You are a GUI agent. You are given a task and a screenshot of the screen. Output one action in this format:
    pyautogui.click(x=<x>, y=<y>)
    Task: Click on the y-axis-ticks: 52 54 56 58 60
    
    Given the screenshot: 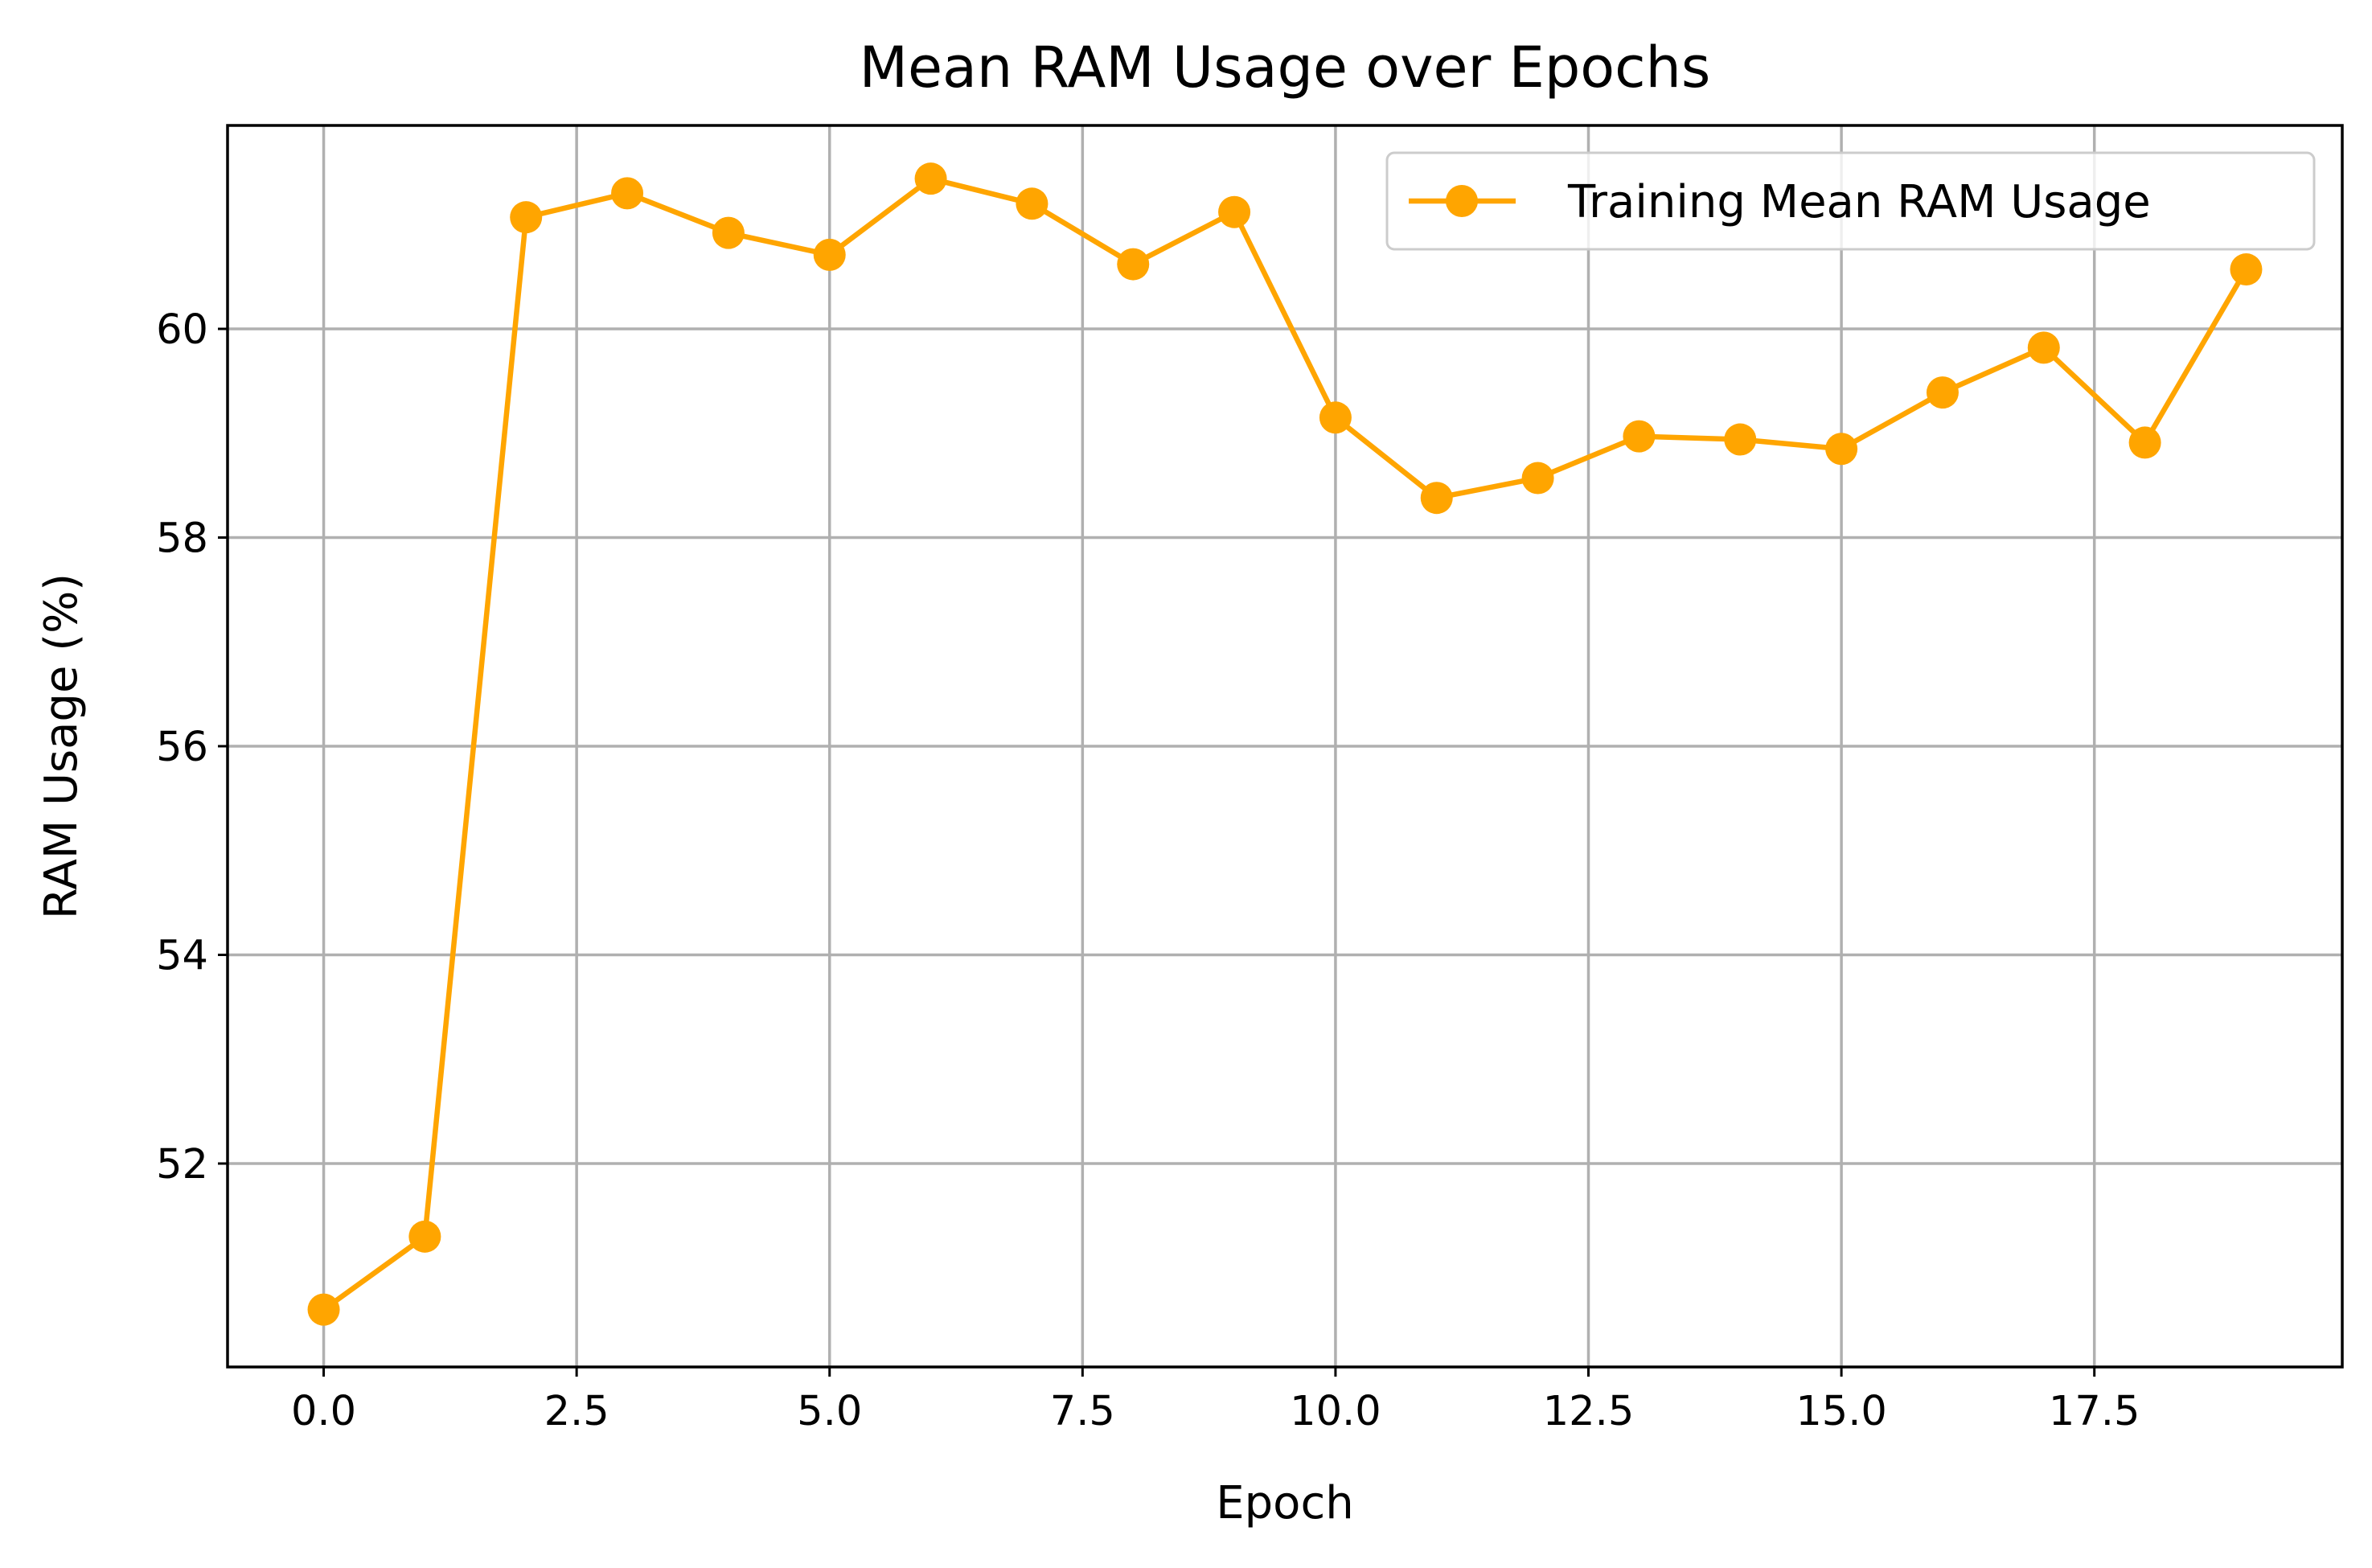 What is the action you would take?
    pyautogui.click(x=192, y=747)
    